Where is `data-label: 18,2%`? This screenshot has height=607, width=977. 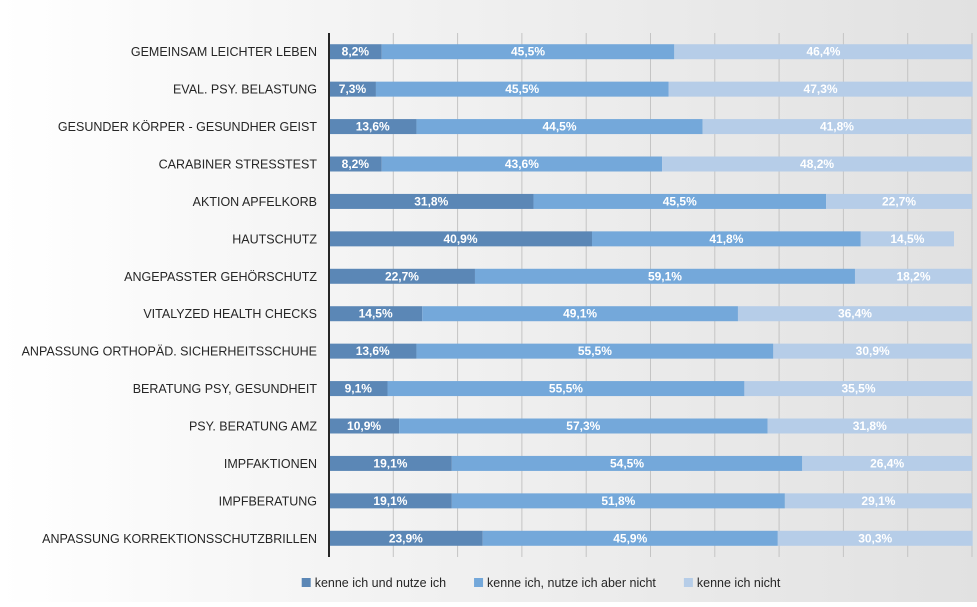 data-label: 18,2% is located at coordinates (913, 276).